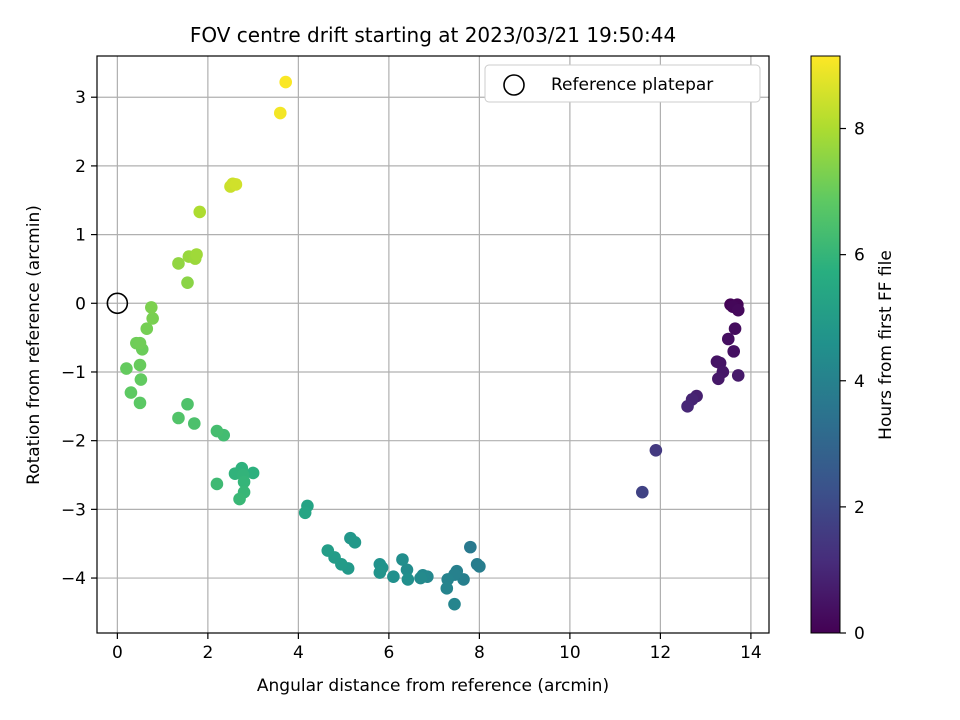 The width and height of the screenshot is (960, 720). What do you see at coordinates (73, 579) in the screenshot?
I see `y-tick-label: −4` at bounding box center [73, 579].